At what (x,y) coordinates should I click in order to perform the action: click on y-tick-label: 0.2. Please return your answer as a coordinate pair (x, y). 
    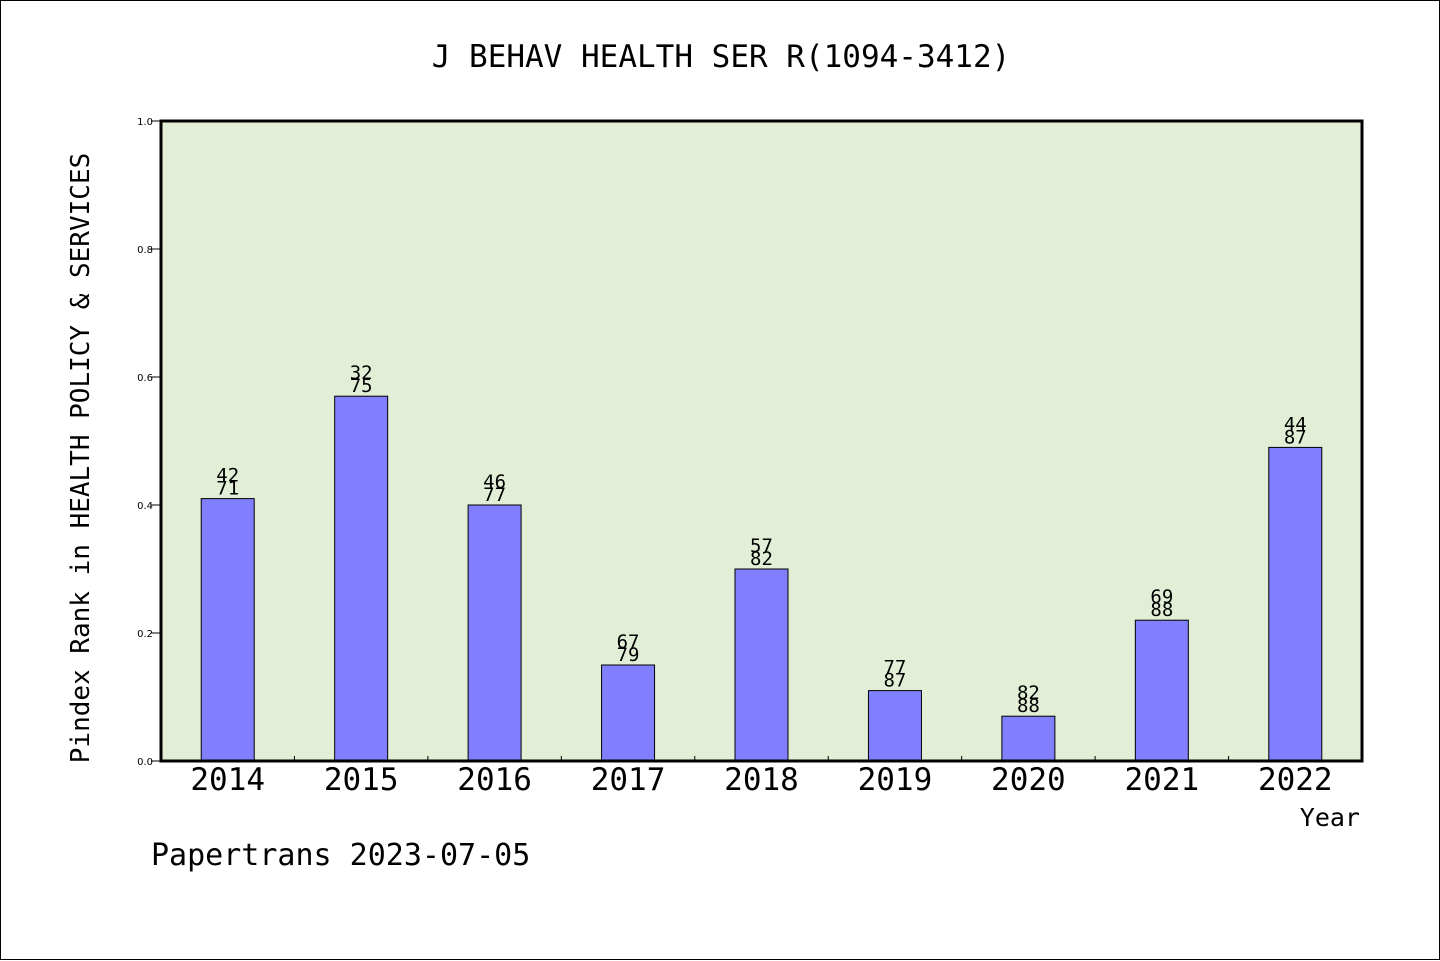
    Looking at the image, I should click on (145, 634).